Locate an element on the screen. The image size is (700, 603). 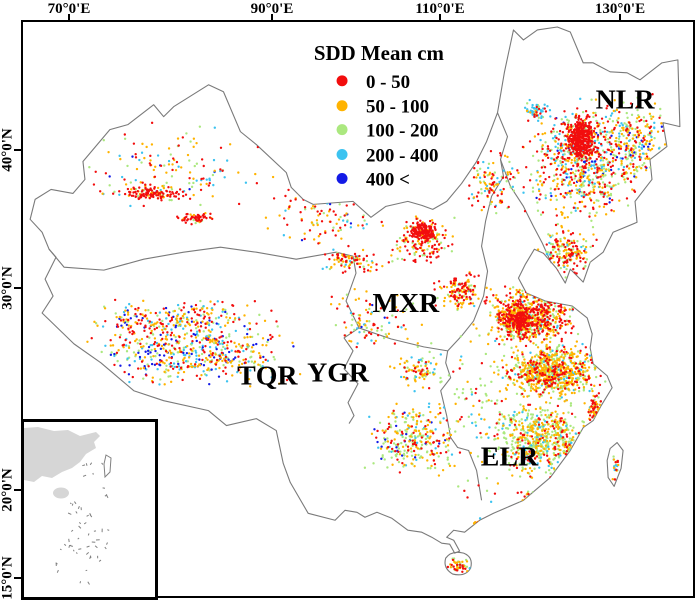
region-label-tqr: TQR is located at coordinates (267, 376).